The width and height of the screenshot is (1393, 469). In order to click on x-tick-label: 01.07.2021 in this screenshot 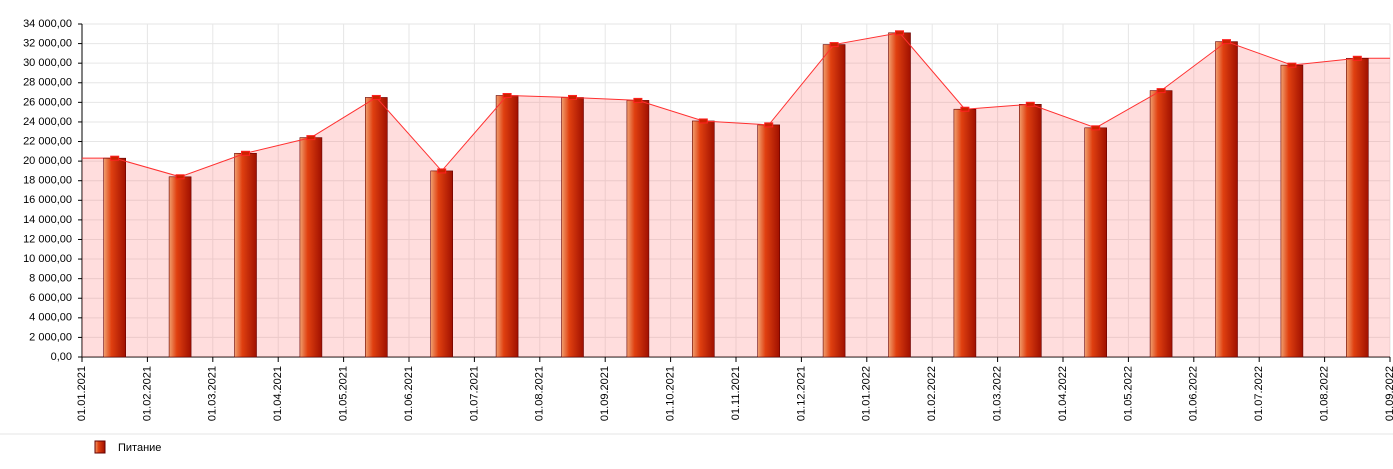, I will do `click(474, 393)`.